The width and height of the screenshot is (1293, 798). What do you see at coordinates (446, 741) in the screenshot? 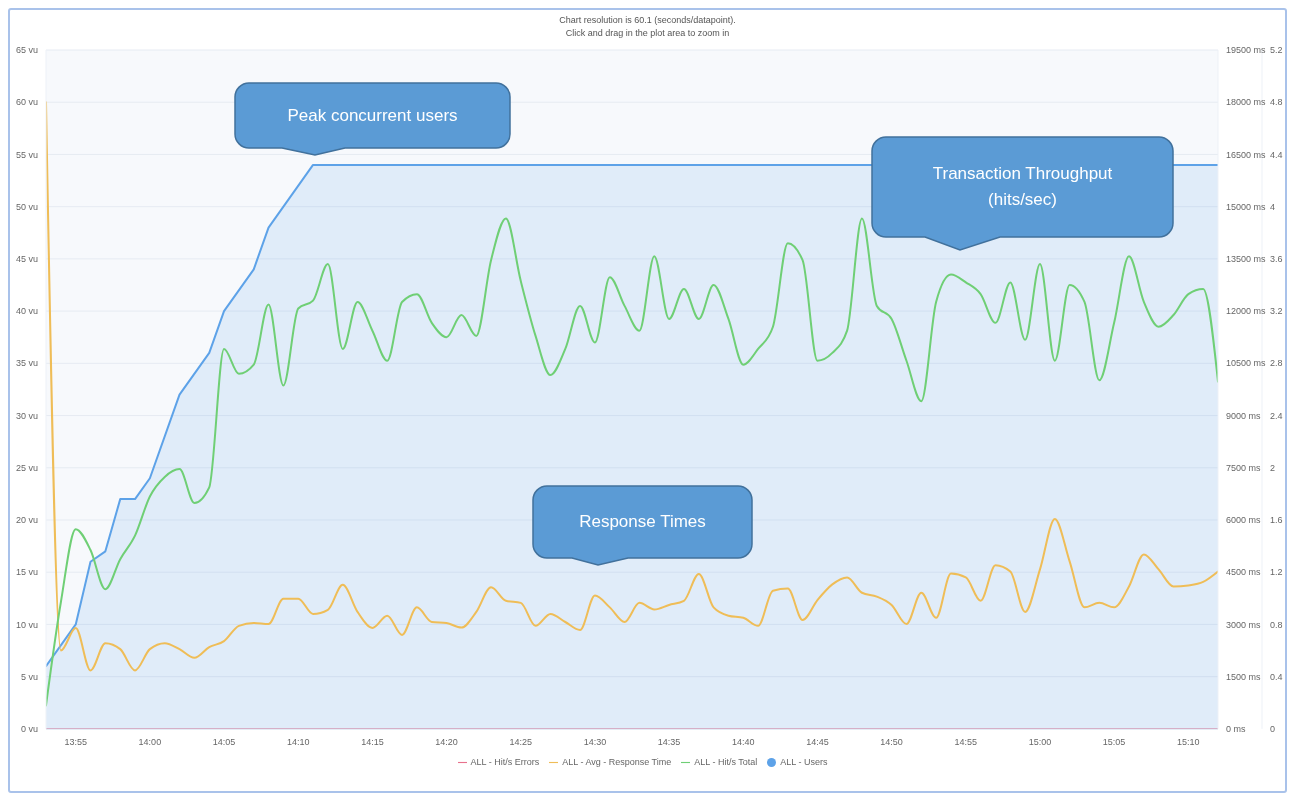
I see `x-tick-label: 14:20` at bounding box center [446, 741].